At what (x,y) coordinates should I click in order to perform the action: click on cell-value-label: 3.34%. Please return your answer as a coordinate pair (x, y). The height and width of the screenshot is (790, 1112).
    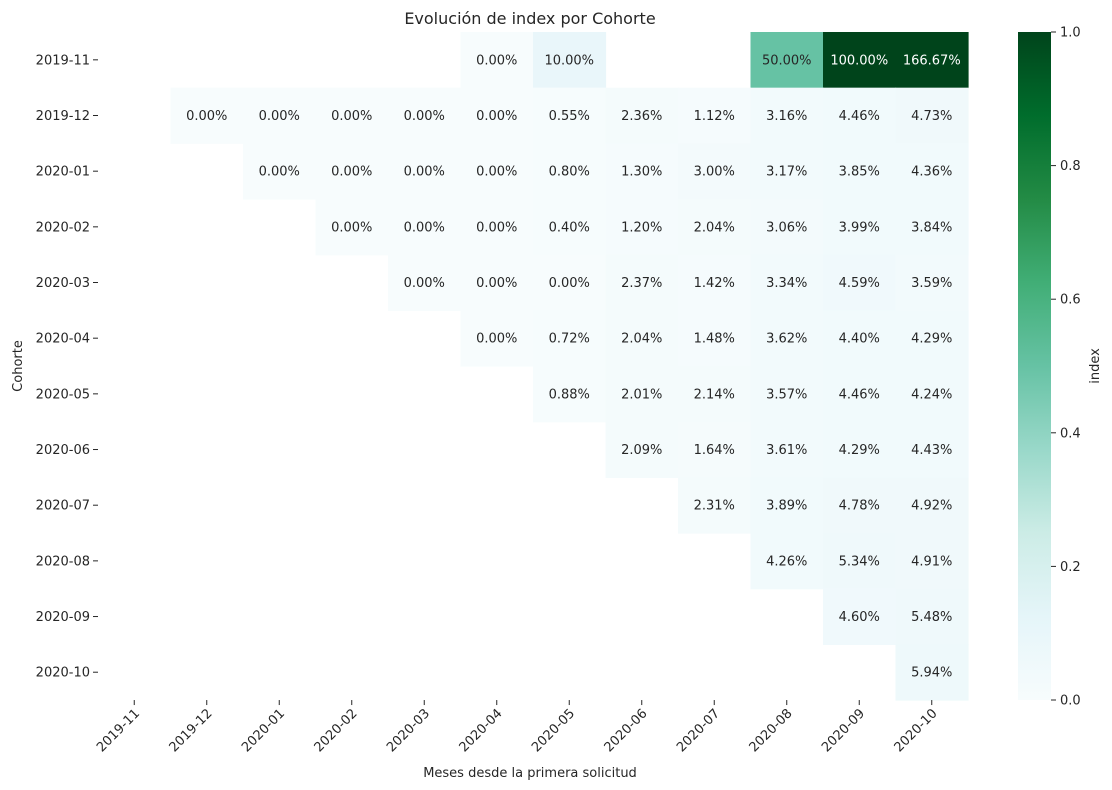
    Looking at the image, I should click on (786, 283).